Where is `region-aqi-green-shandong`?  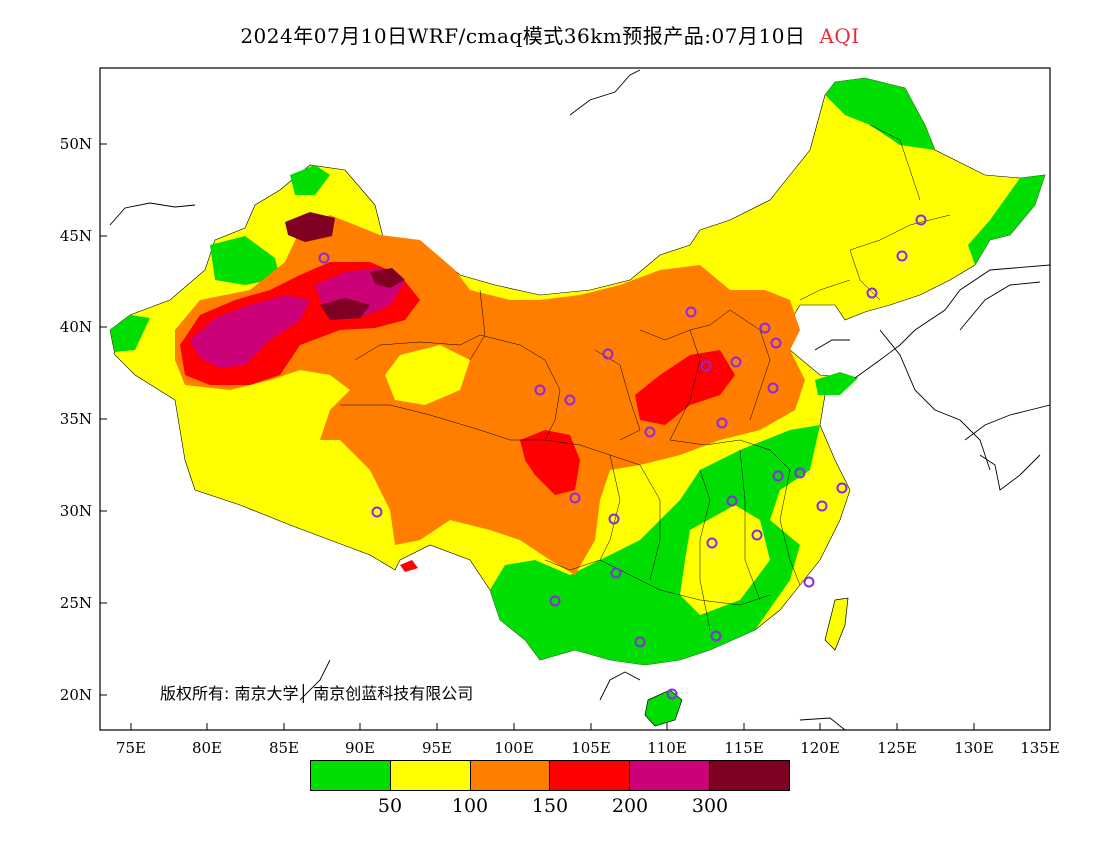 region-aqi-green-shandong is located at coordinates (836, 383).